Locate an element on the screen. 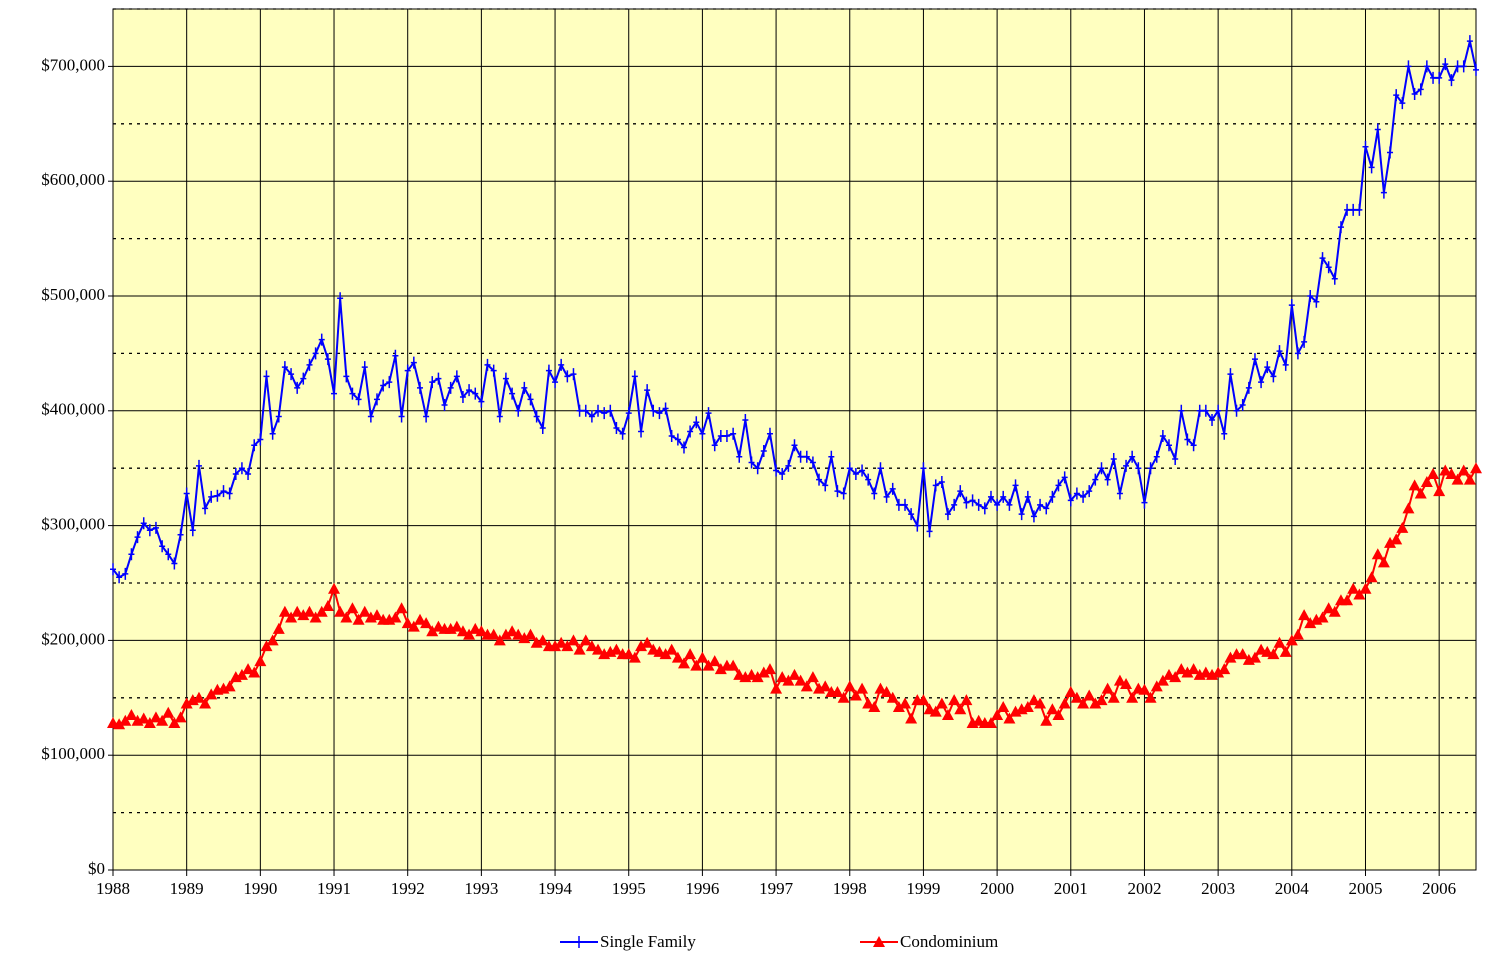 The image size is (1486, 956). x-tick-label: 2002 is located at coordinates (1144, 888).